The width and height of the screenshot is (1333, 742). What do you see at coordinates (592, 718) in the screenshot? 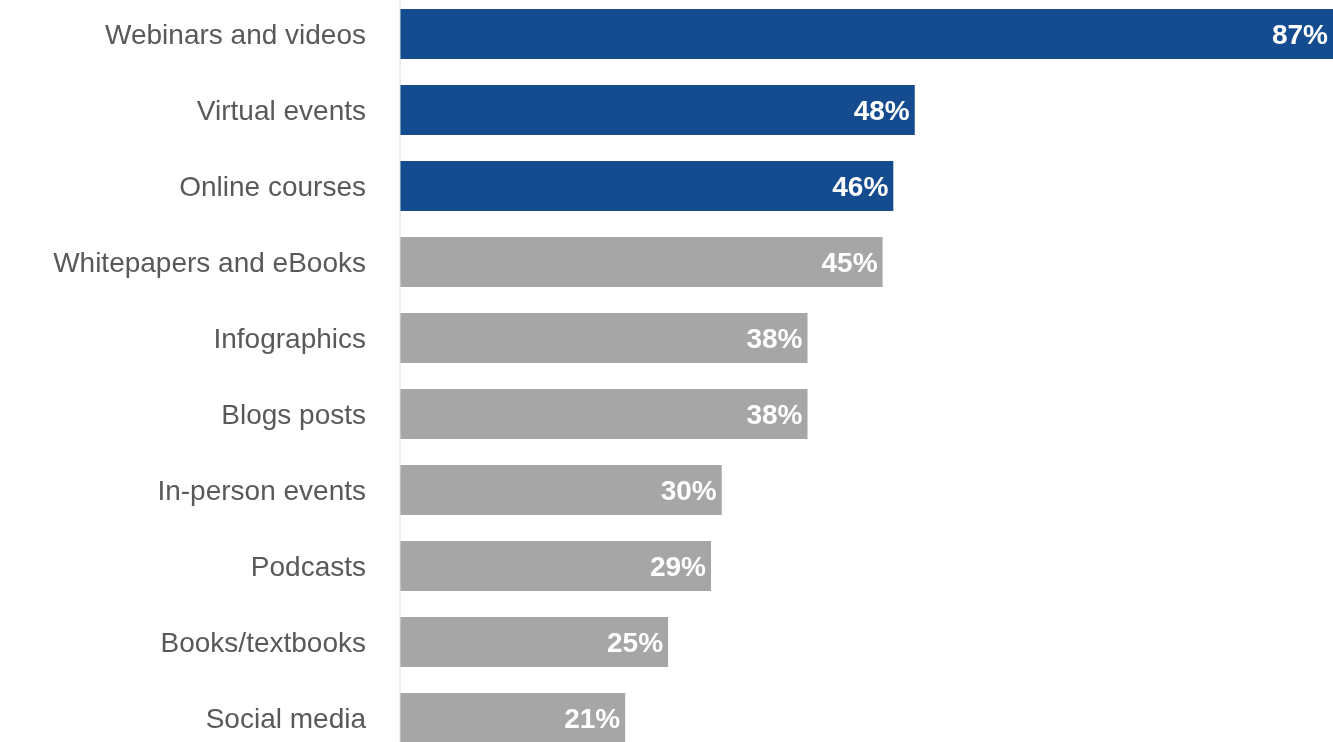
I see `data-label: 21%` at bounding box center [592, 718].